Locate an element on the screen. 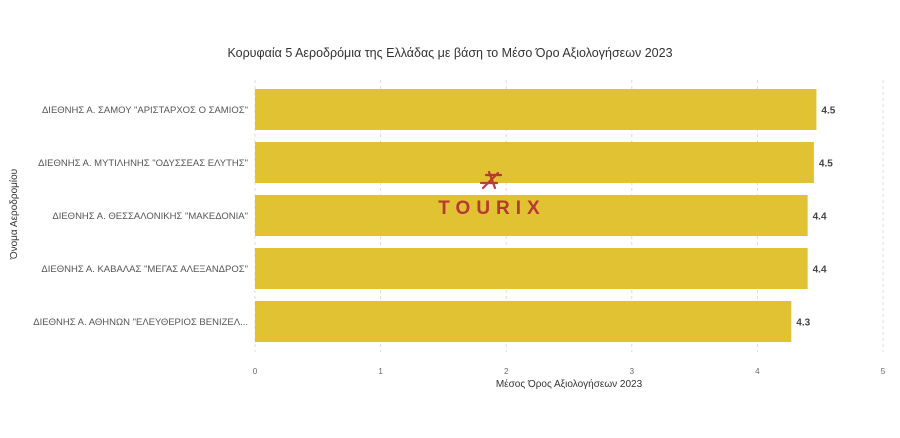 This screenshot has height=438, width=900. x-tick-label: 0 is located at coordinates (255, 371).